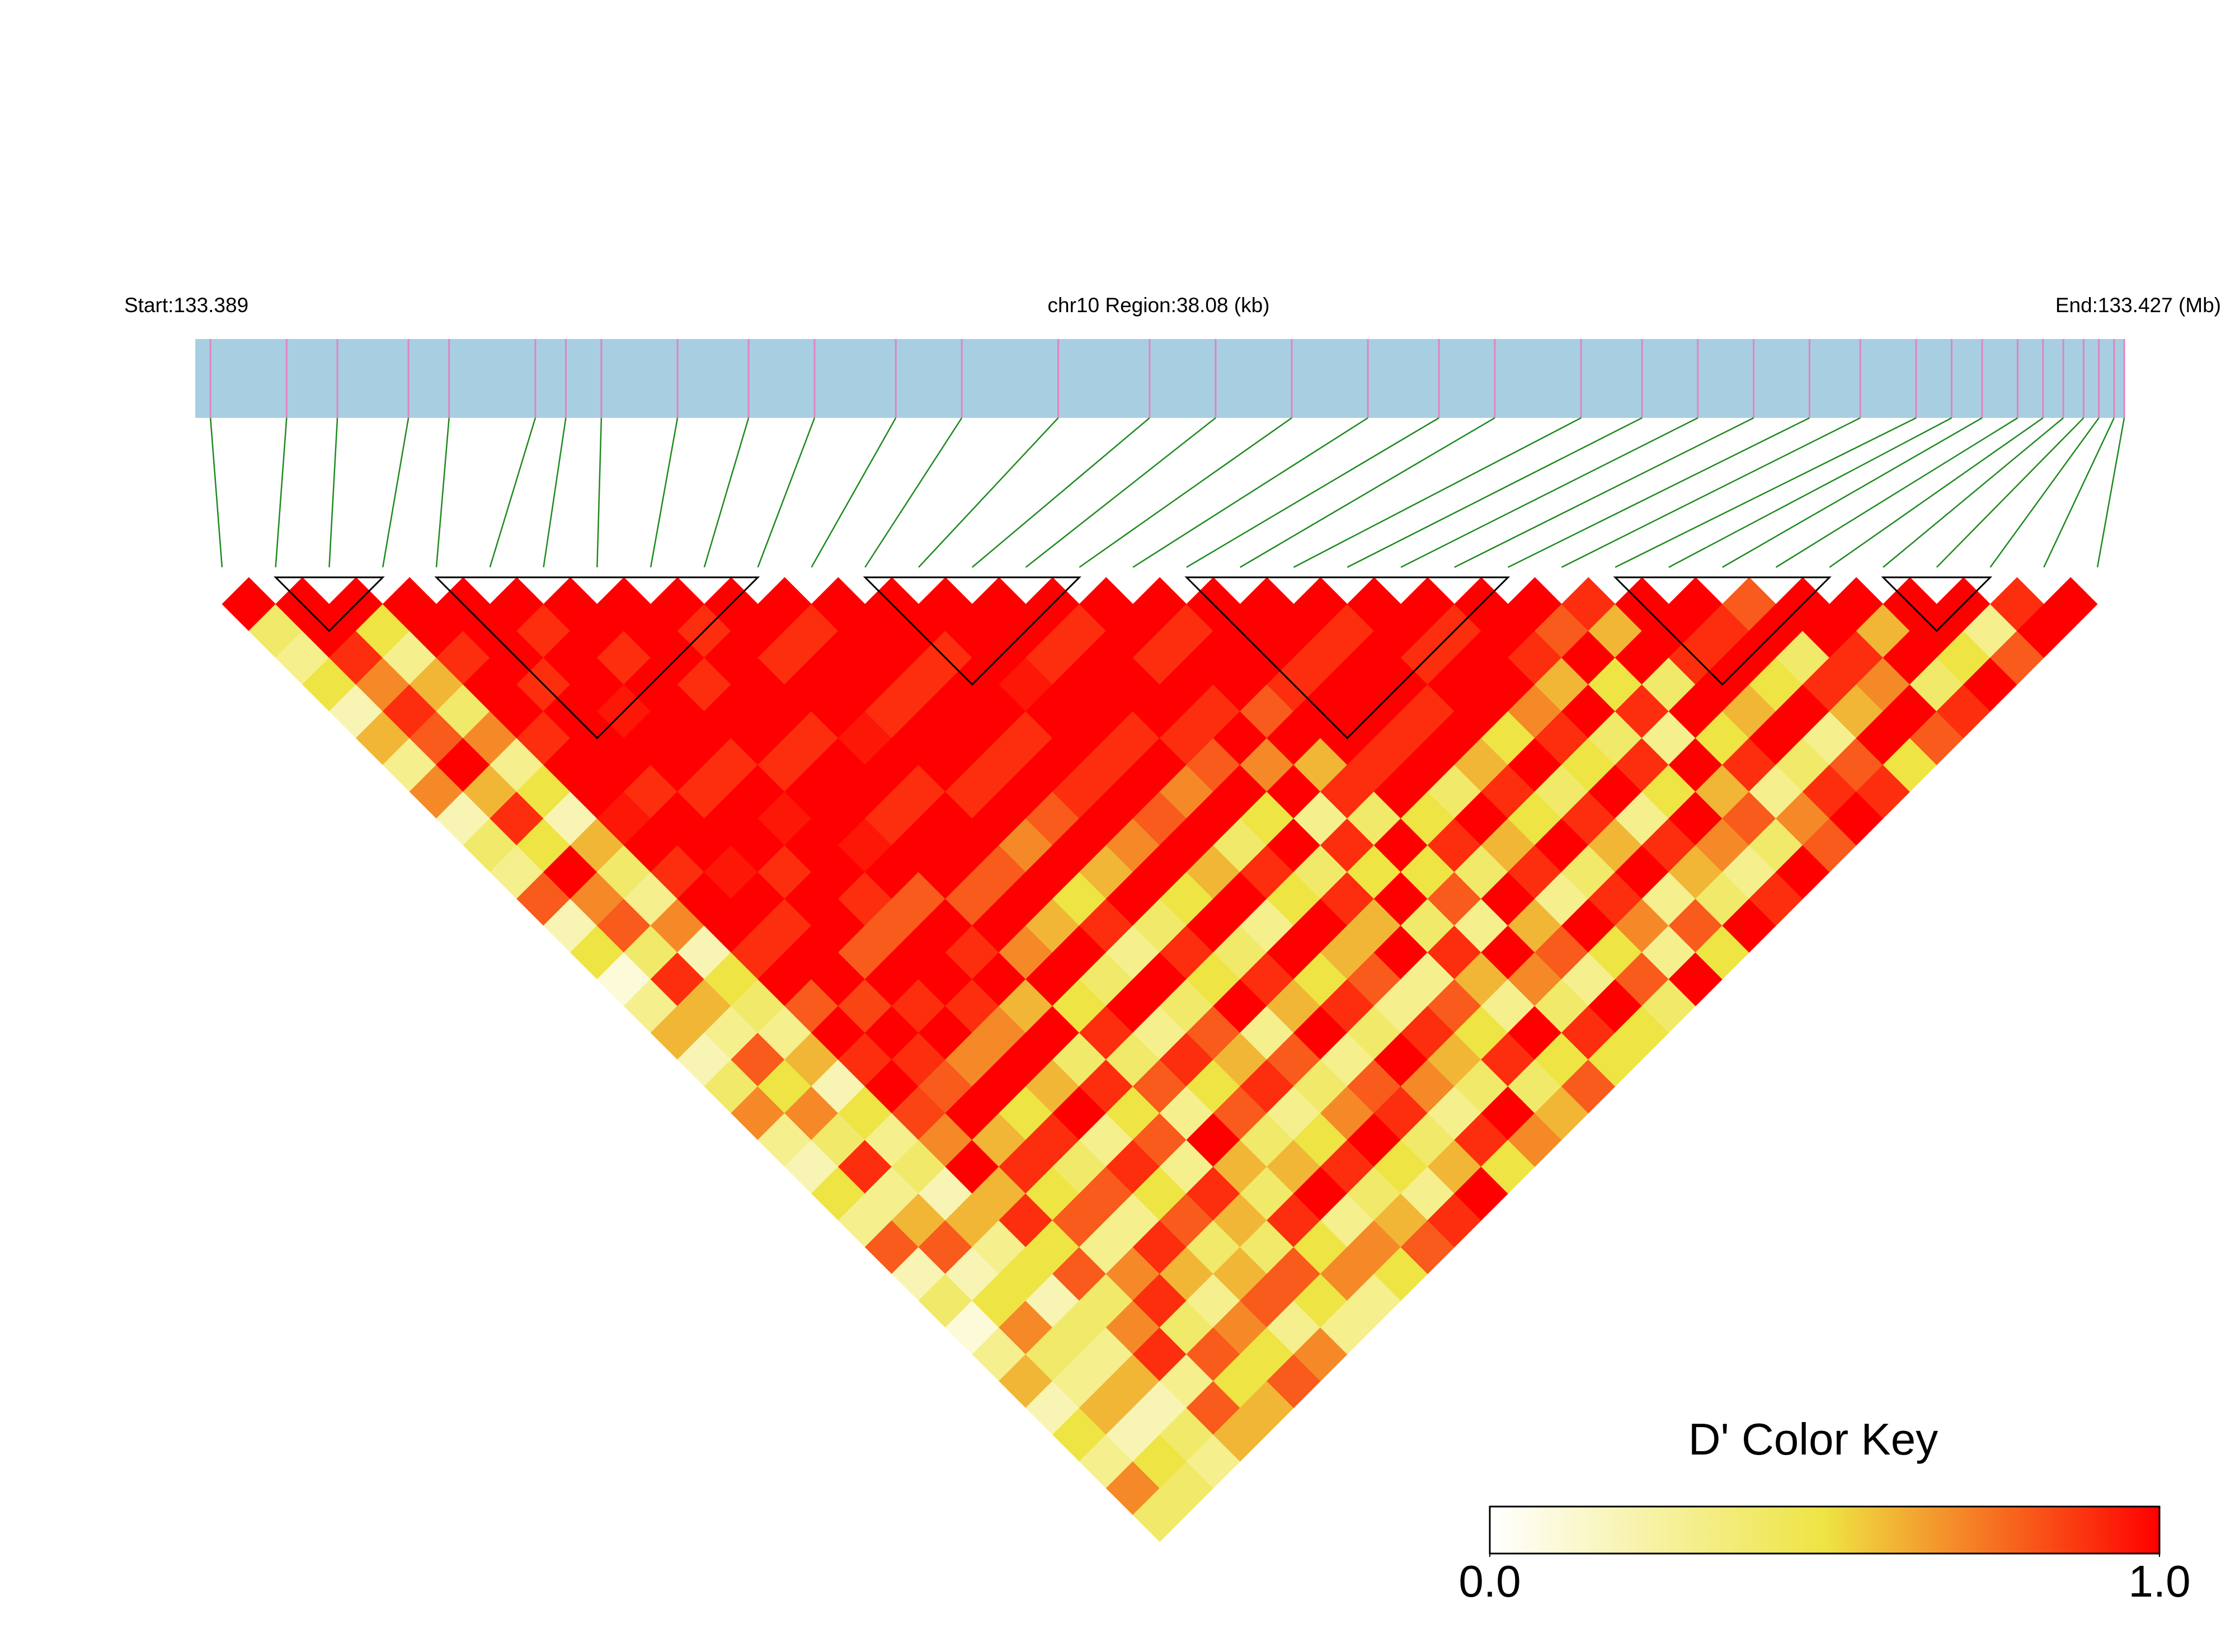 This screenshot has width=2235, height=1652. What do you see at coordinates (1813, 1439) in the screenshot?
I see `color-key-title: D' Color Key` at bounding box center [1813, 1439].